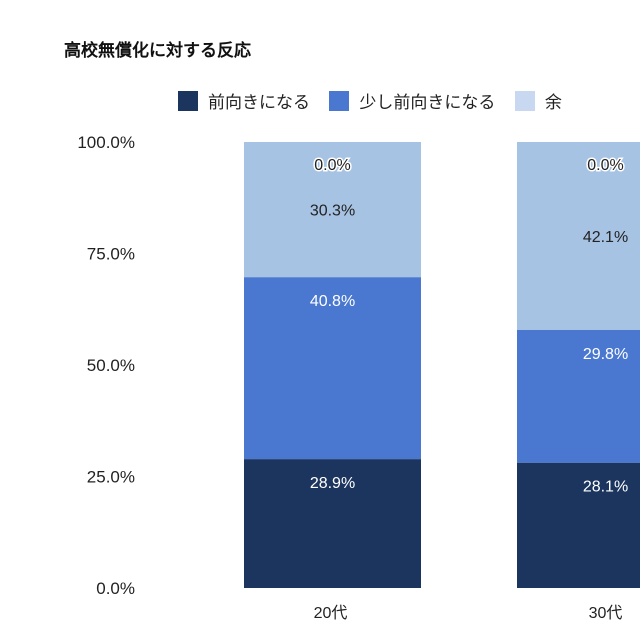 This screenshot has width=640, height=640. I want to click on data-label: 28.1%, so click(605, 487).